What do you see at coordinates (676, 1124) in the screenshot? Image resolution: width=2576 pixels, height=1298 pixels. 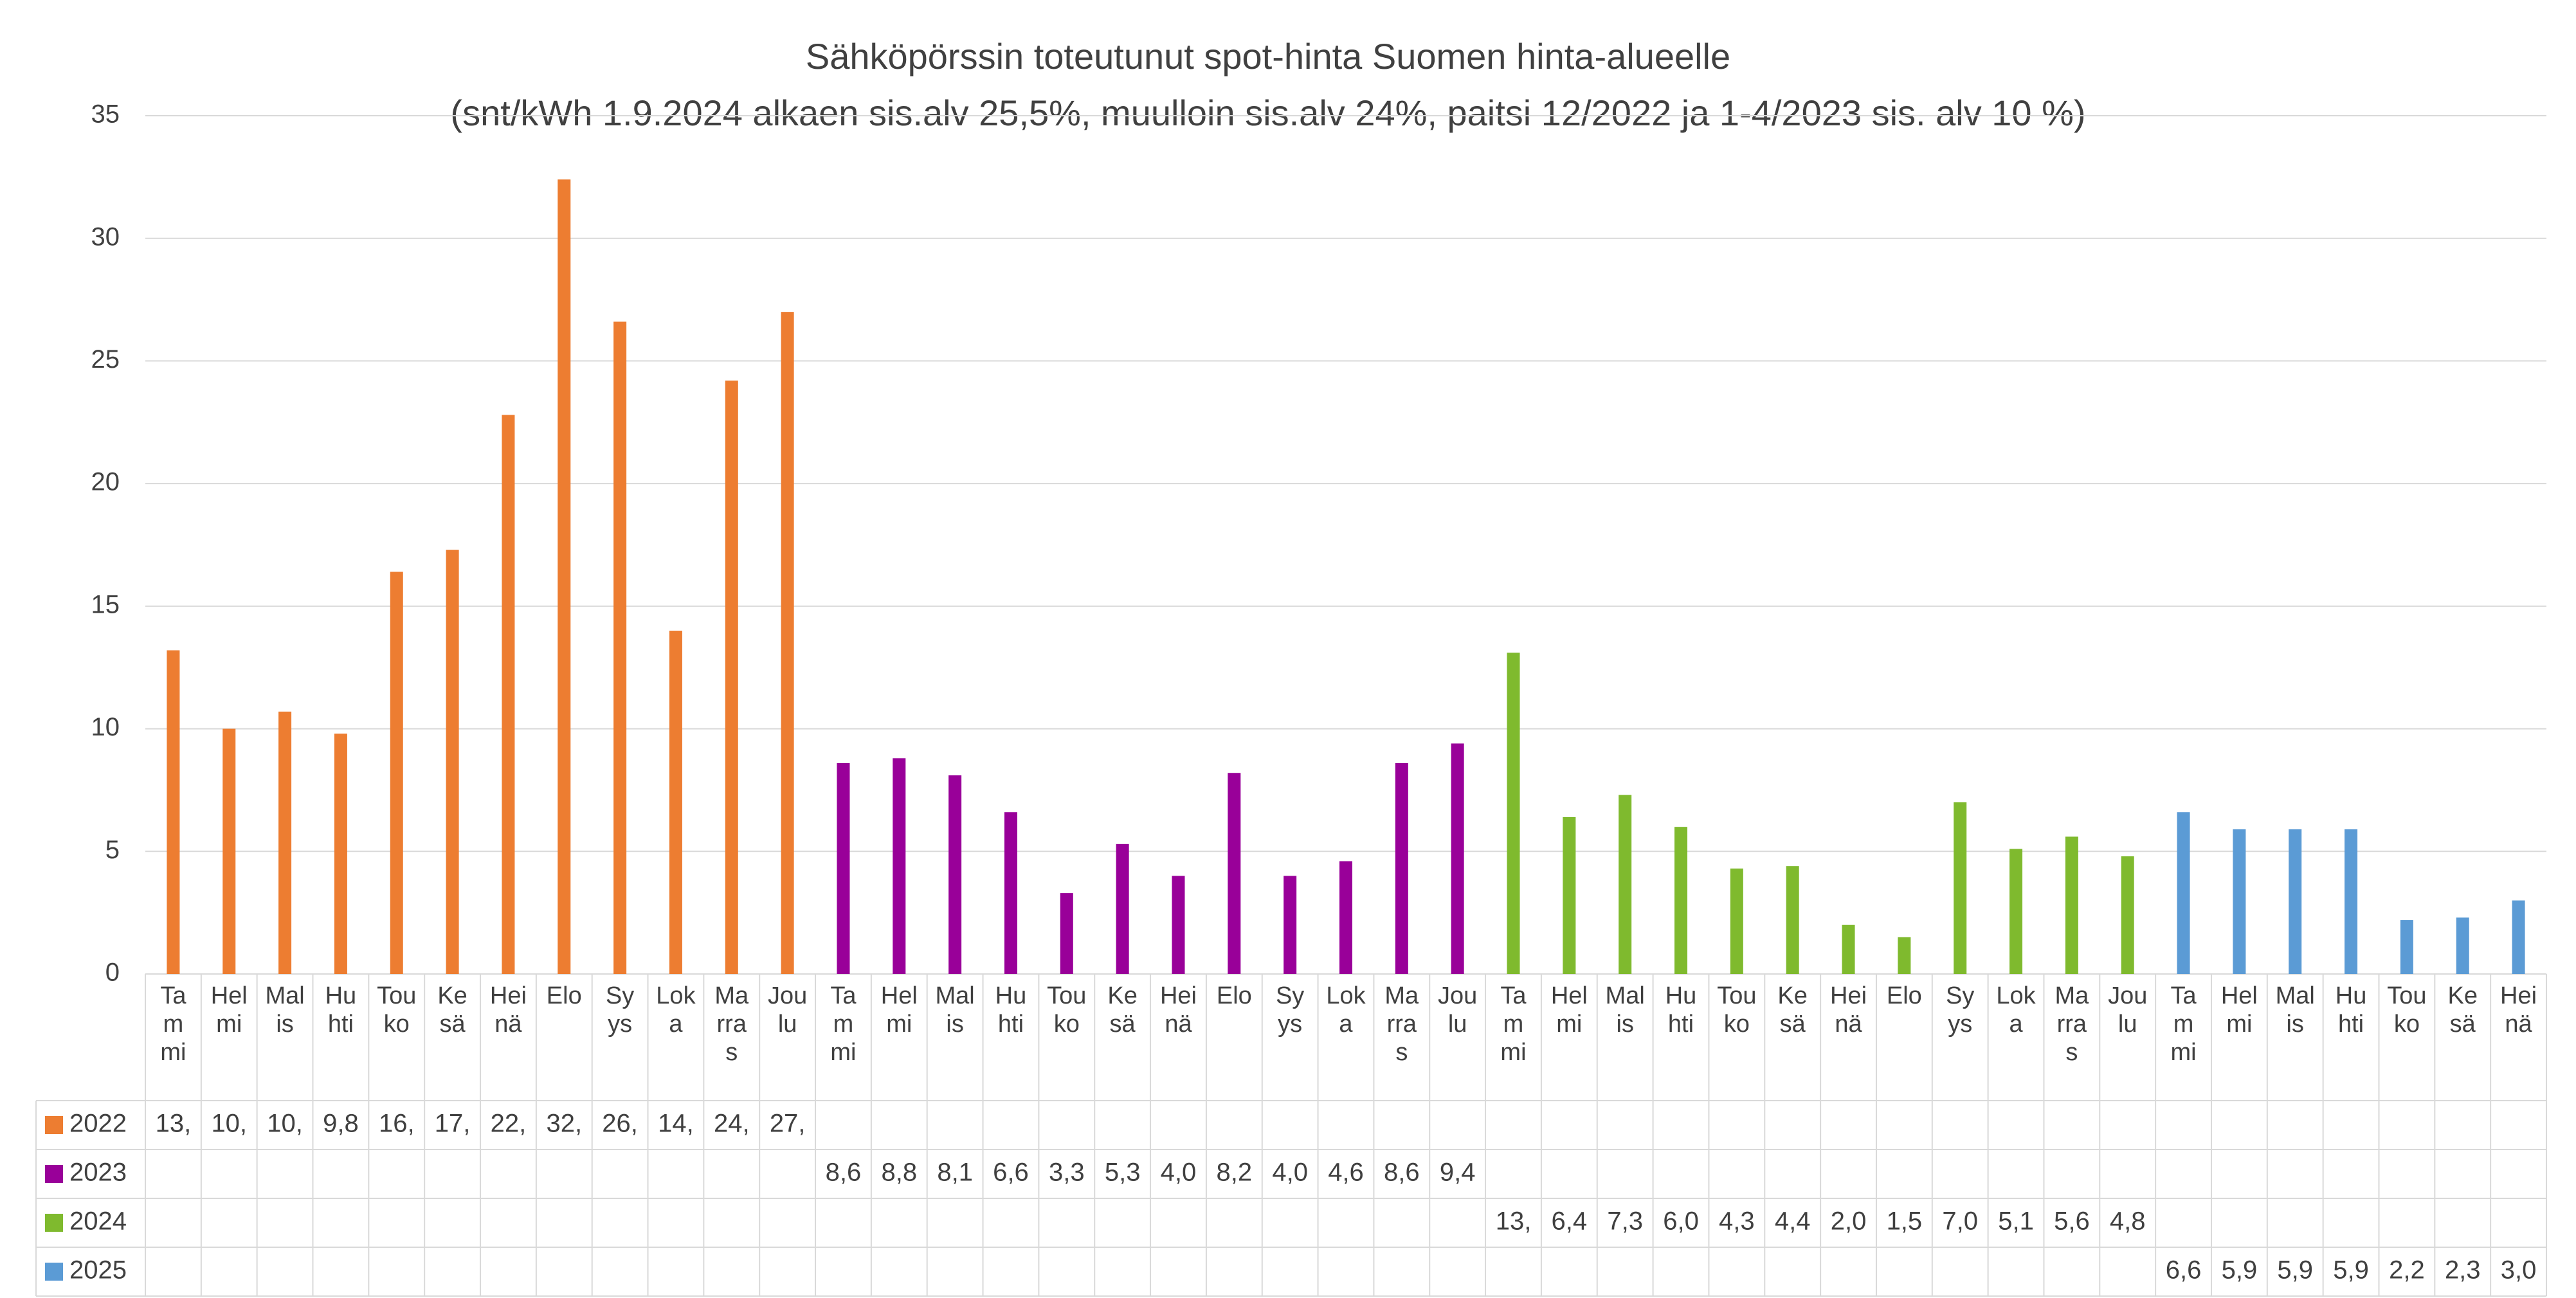 I see `data-label: 14,` at bounding box center [676, 1124].